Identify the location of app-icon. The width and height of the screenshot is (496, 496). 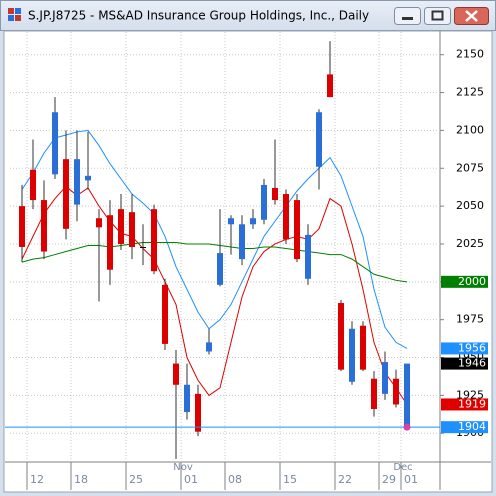
(14, 14).